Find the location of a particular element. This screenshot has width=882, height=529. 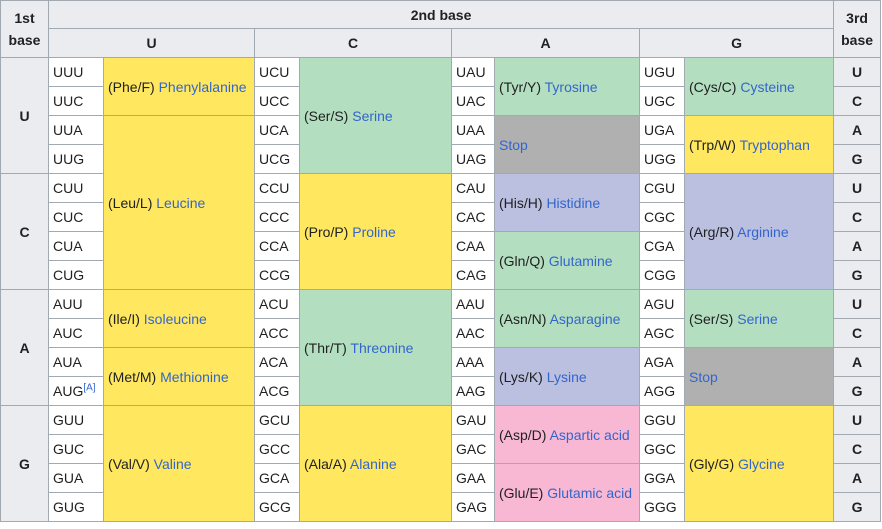

codon-cell: UAC is located at coordinates (473, 101).